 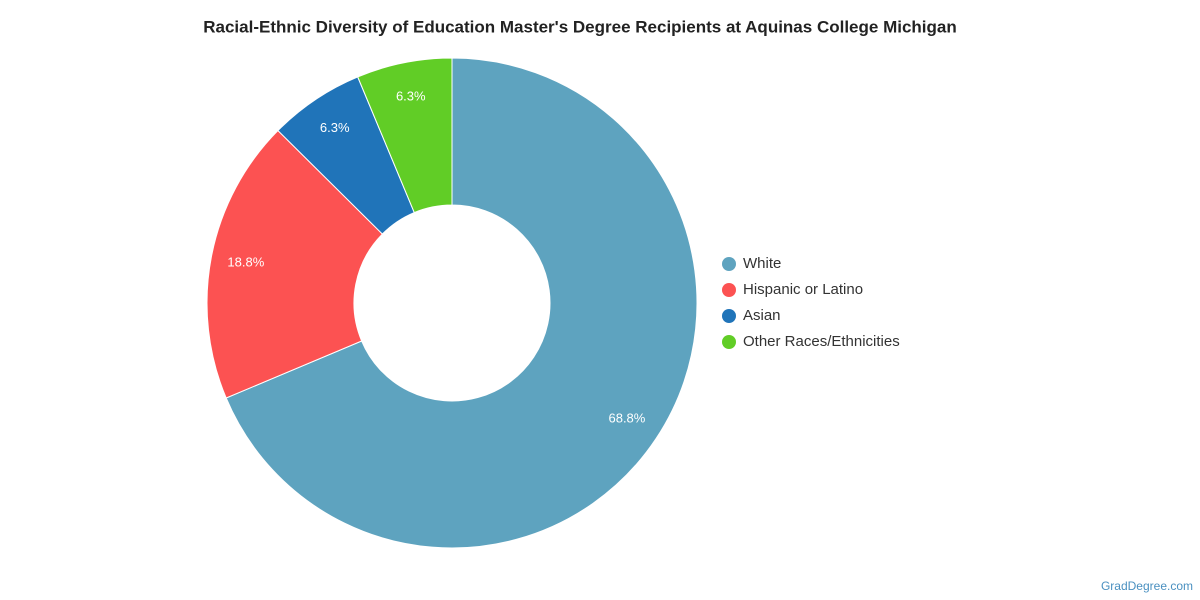 I want to click on data-label: 18.8%, so click(x=245, y=262).